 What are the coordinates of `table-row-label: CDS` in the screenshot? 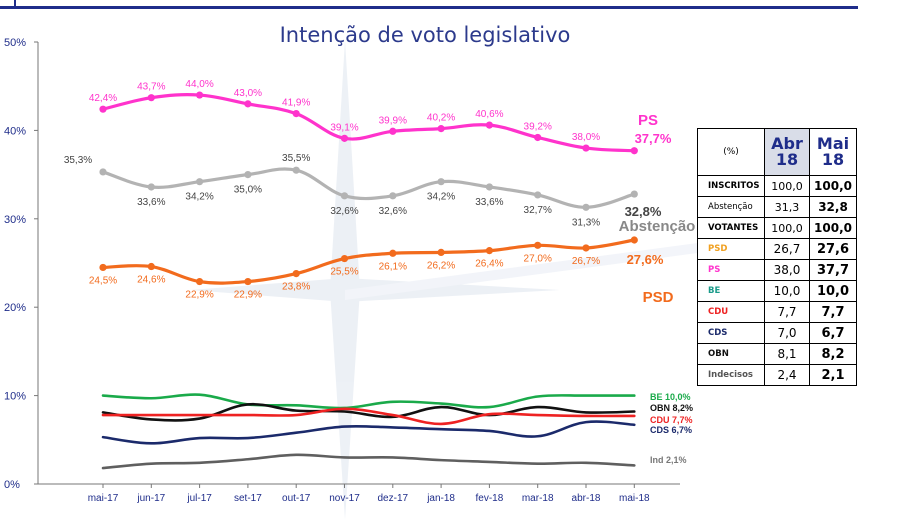 It's located at (731, 333).